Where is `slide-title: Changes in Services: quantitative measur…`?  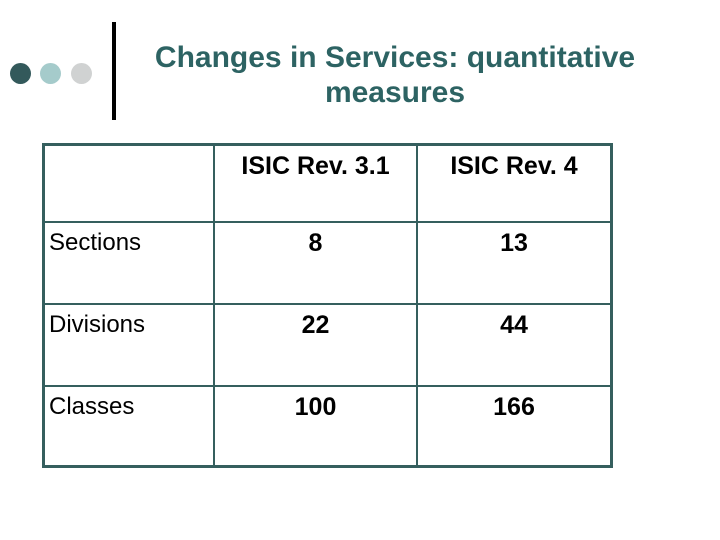
slide-title: Changes in Services: quantitative measur… is located at coordinates (395, 75).